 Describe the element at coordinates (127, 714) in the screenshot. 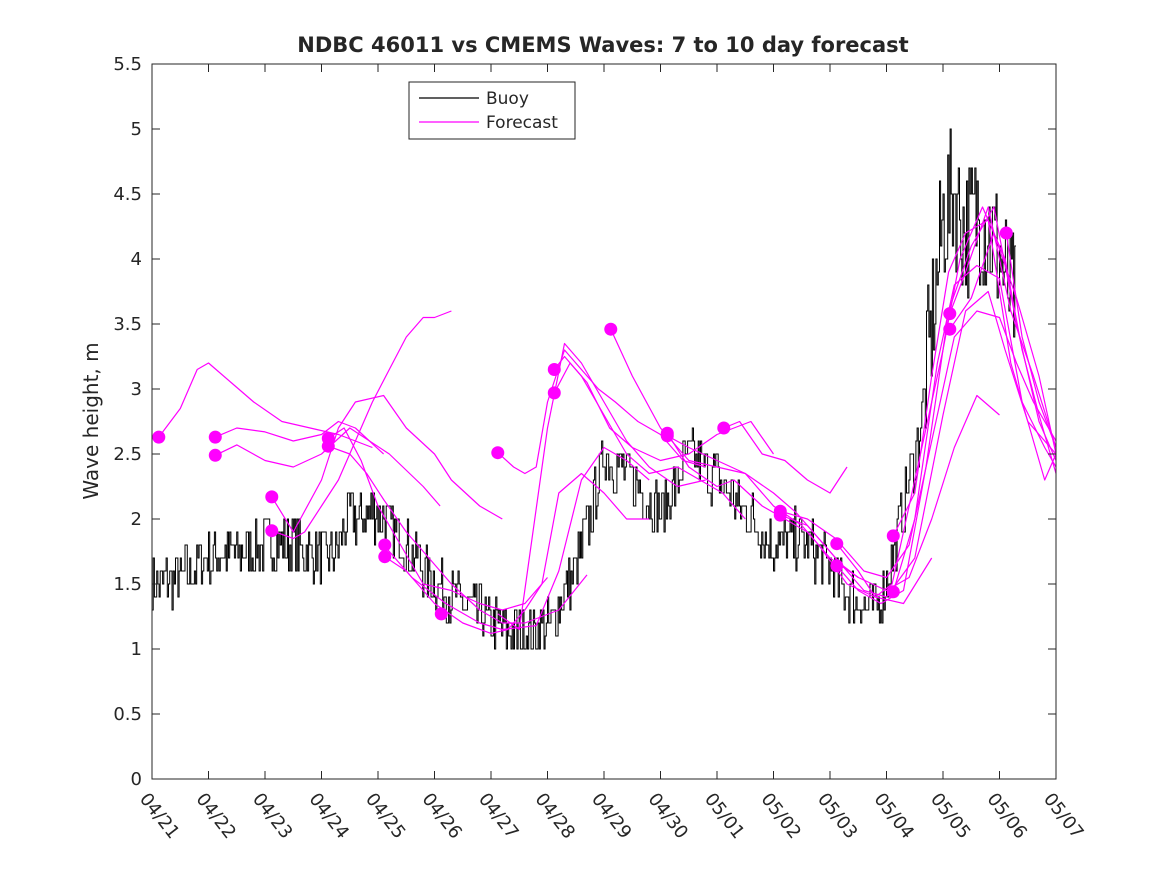

I see `y-tick-label: 0.5` at that location.